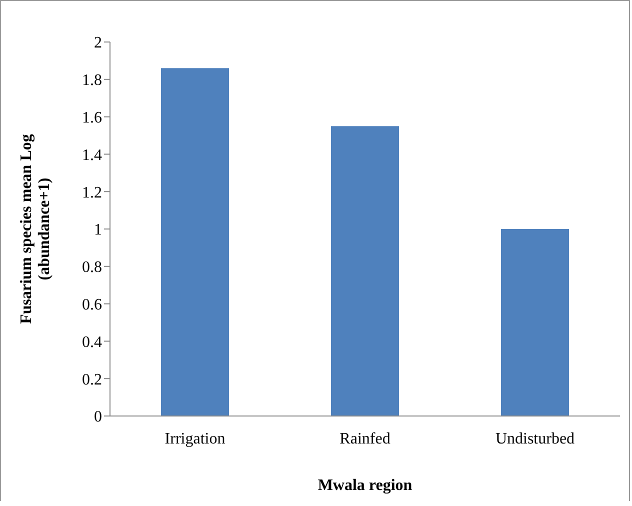 This screenshot has height=506, width=632. What do you see at coordinates (365, 439) in the screenshot?
I see `x-tick-label: Rainfed` at bounding box center [365, 439].